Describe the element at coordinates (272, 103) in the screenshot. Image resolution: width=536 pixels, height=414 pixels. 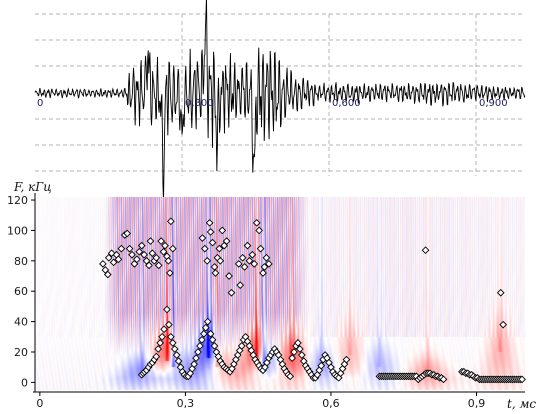
I see `waveform-tick-labels: 0 0,300 0,600 0,900` at that location.